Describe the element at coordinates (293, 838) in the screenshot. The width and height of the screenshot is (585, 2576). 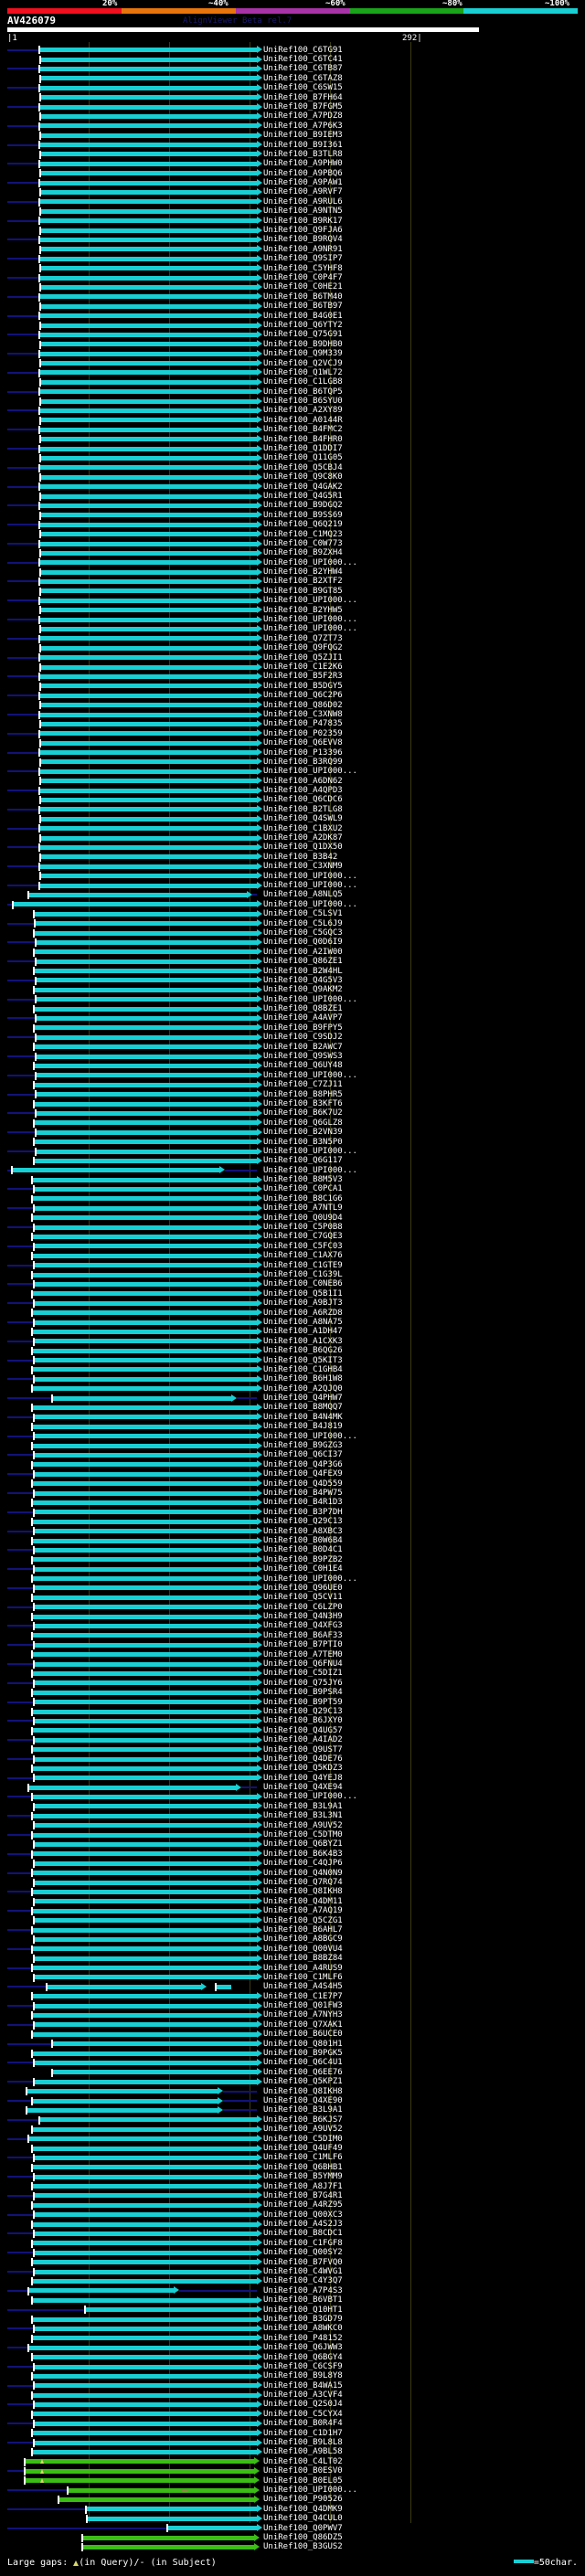
I see `alignment-row: UniRef100_A2DK87` at that location.